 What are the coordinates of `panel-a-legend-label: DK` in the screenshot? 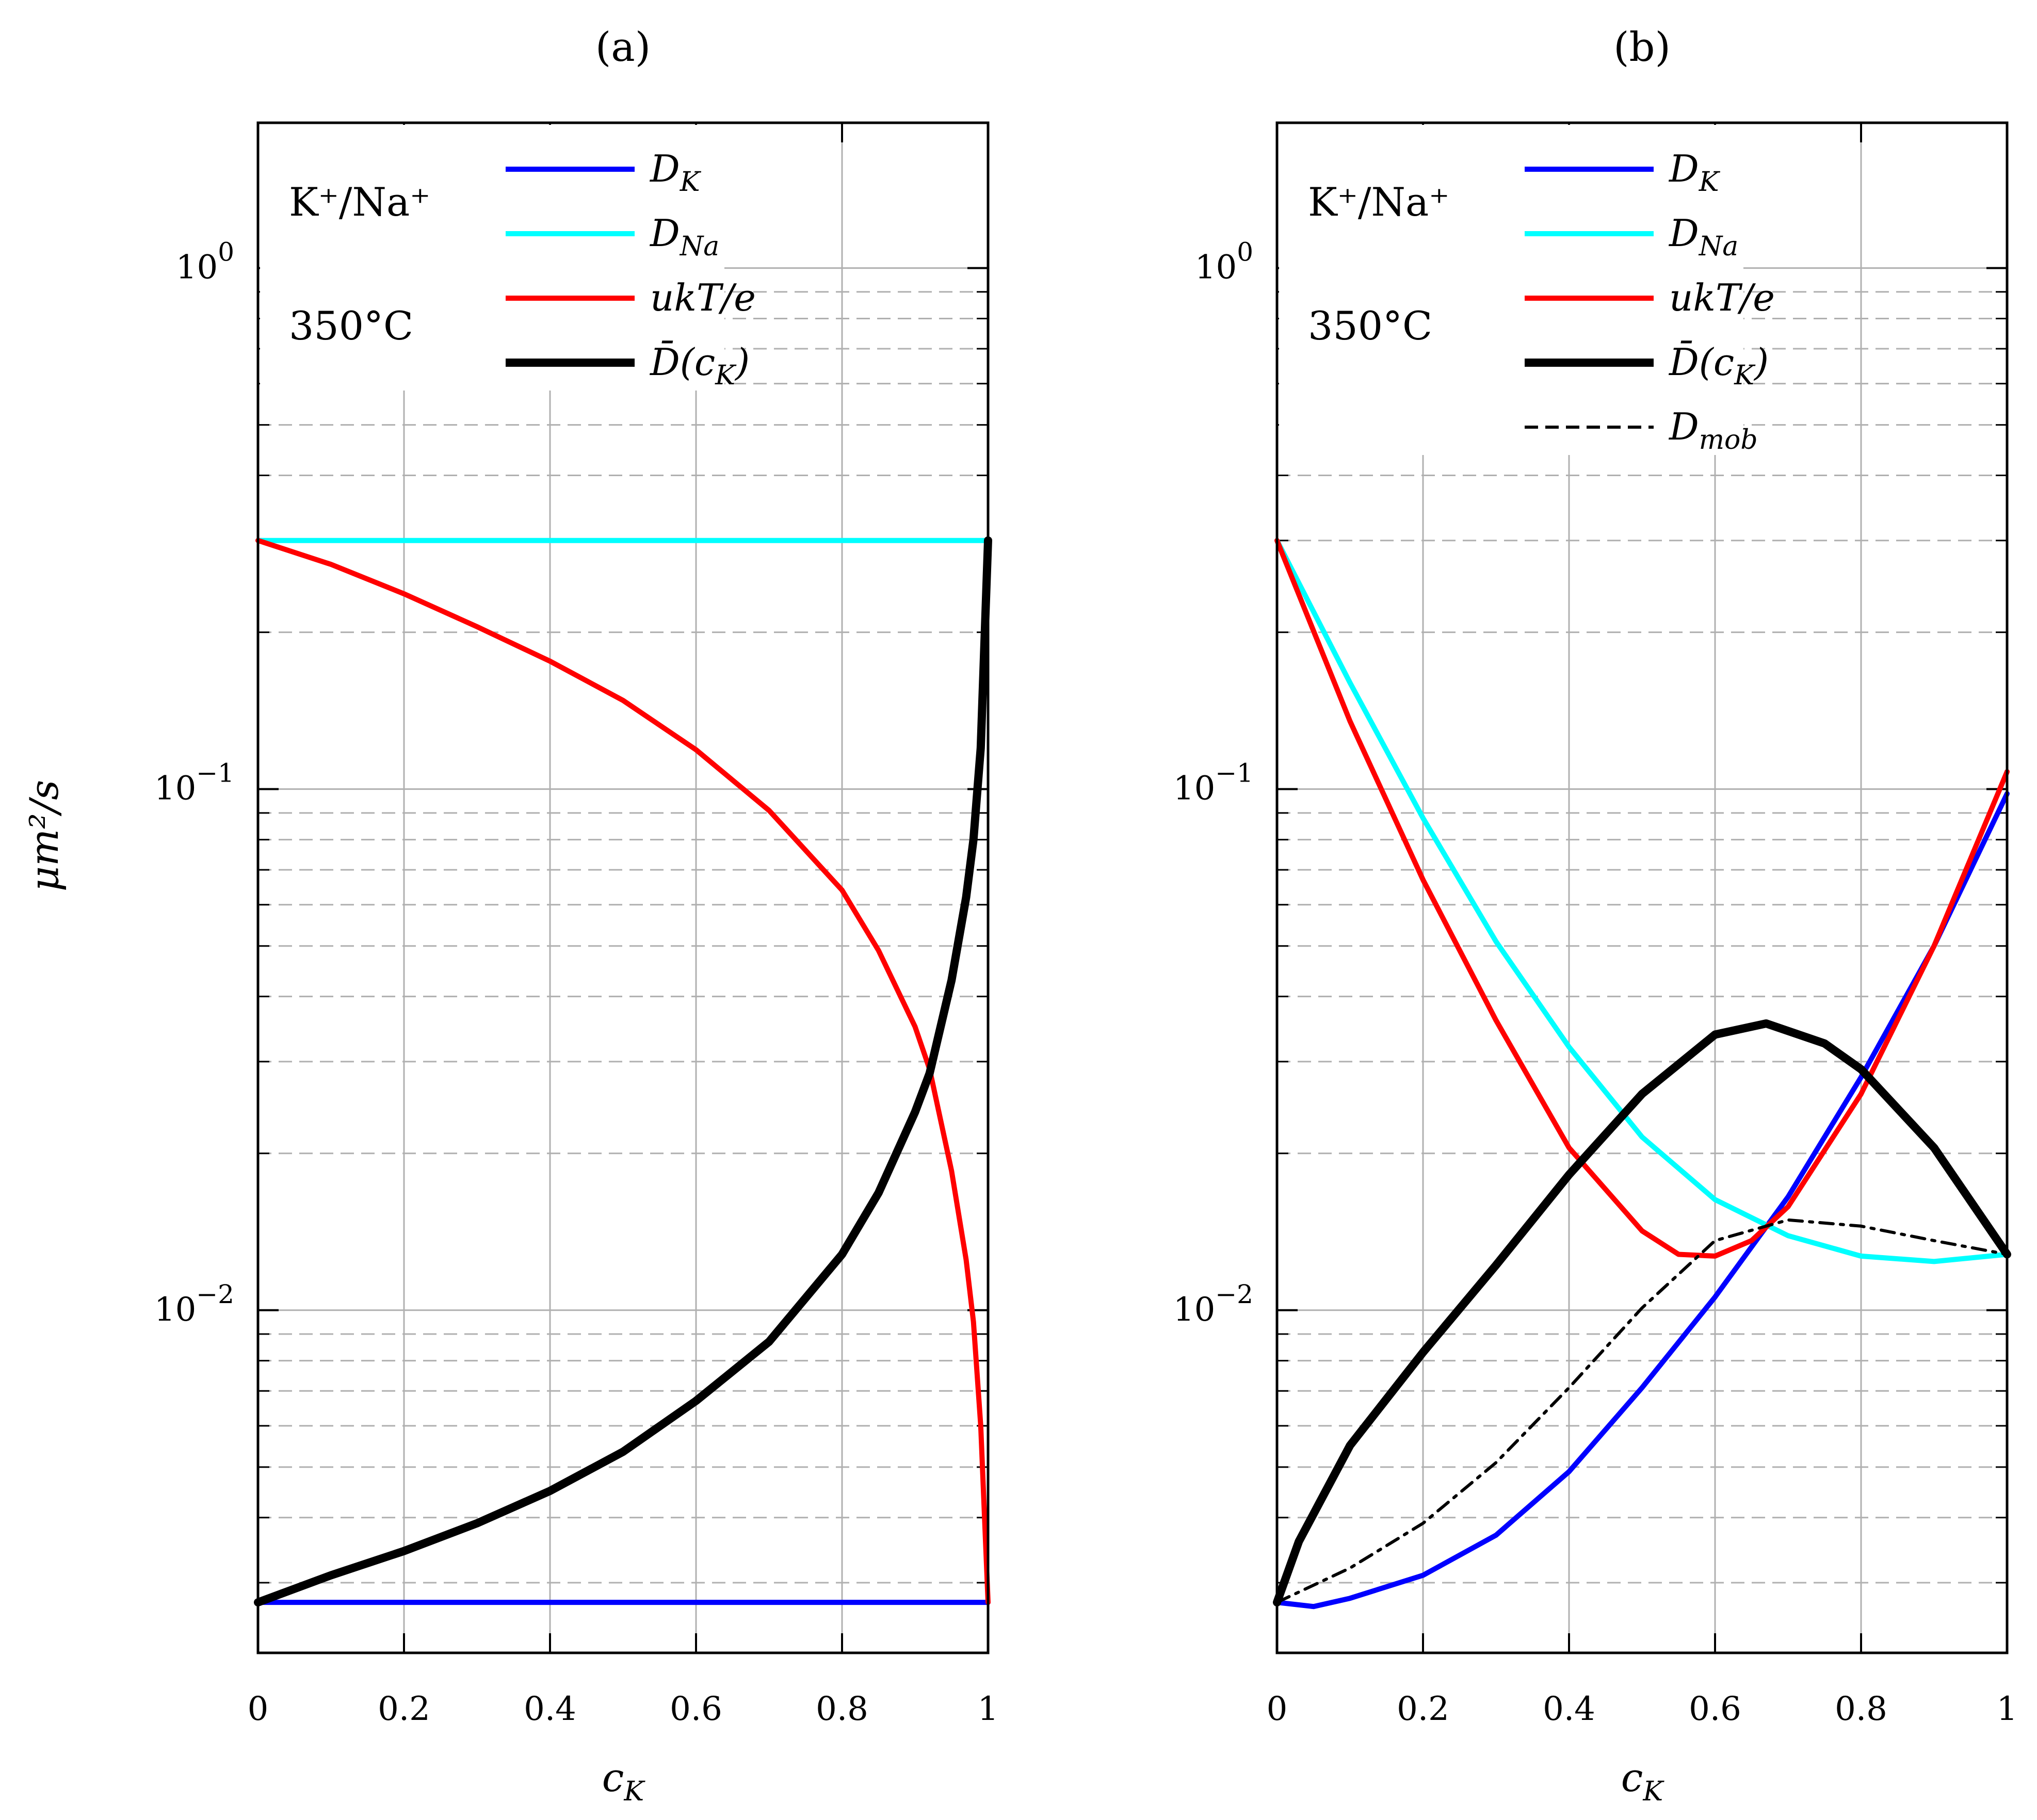 It's located at (675, 172).